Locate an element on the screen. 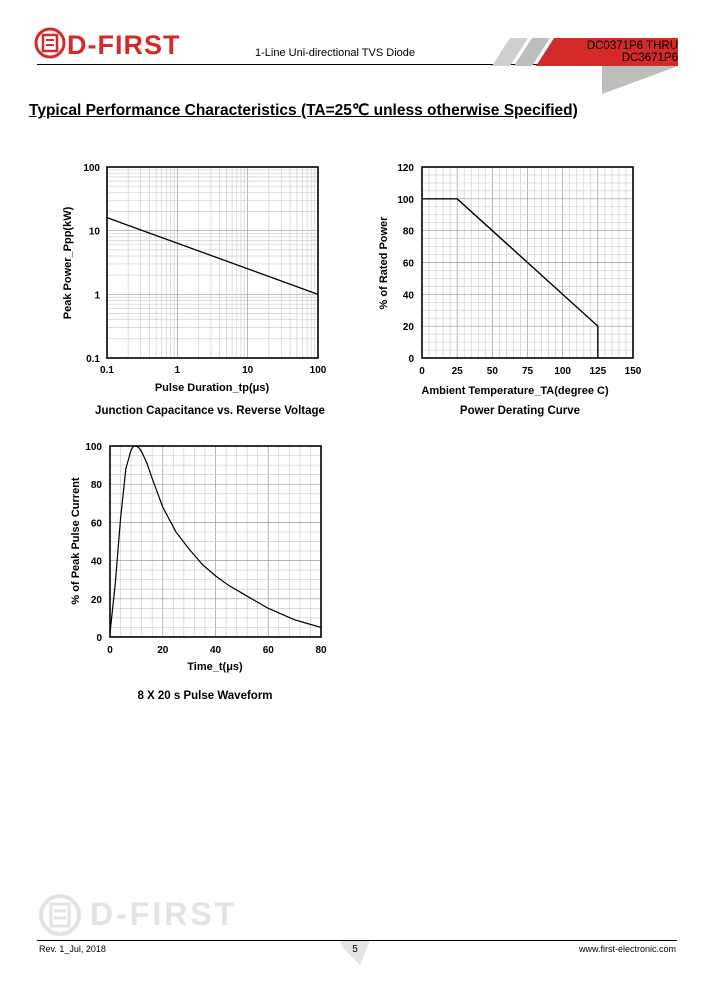 The width and height of the screenshot is (707, 1000). x-tick-label: 75 is located at coordinates (528, 371).